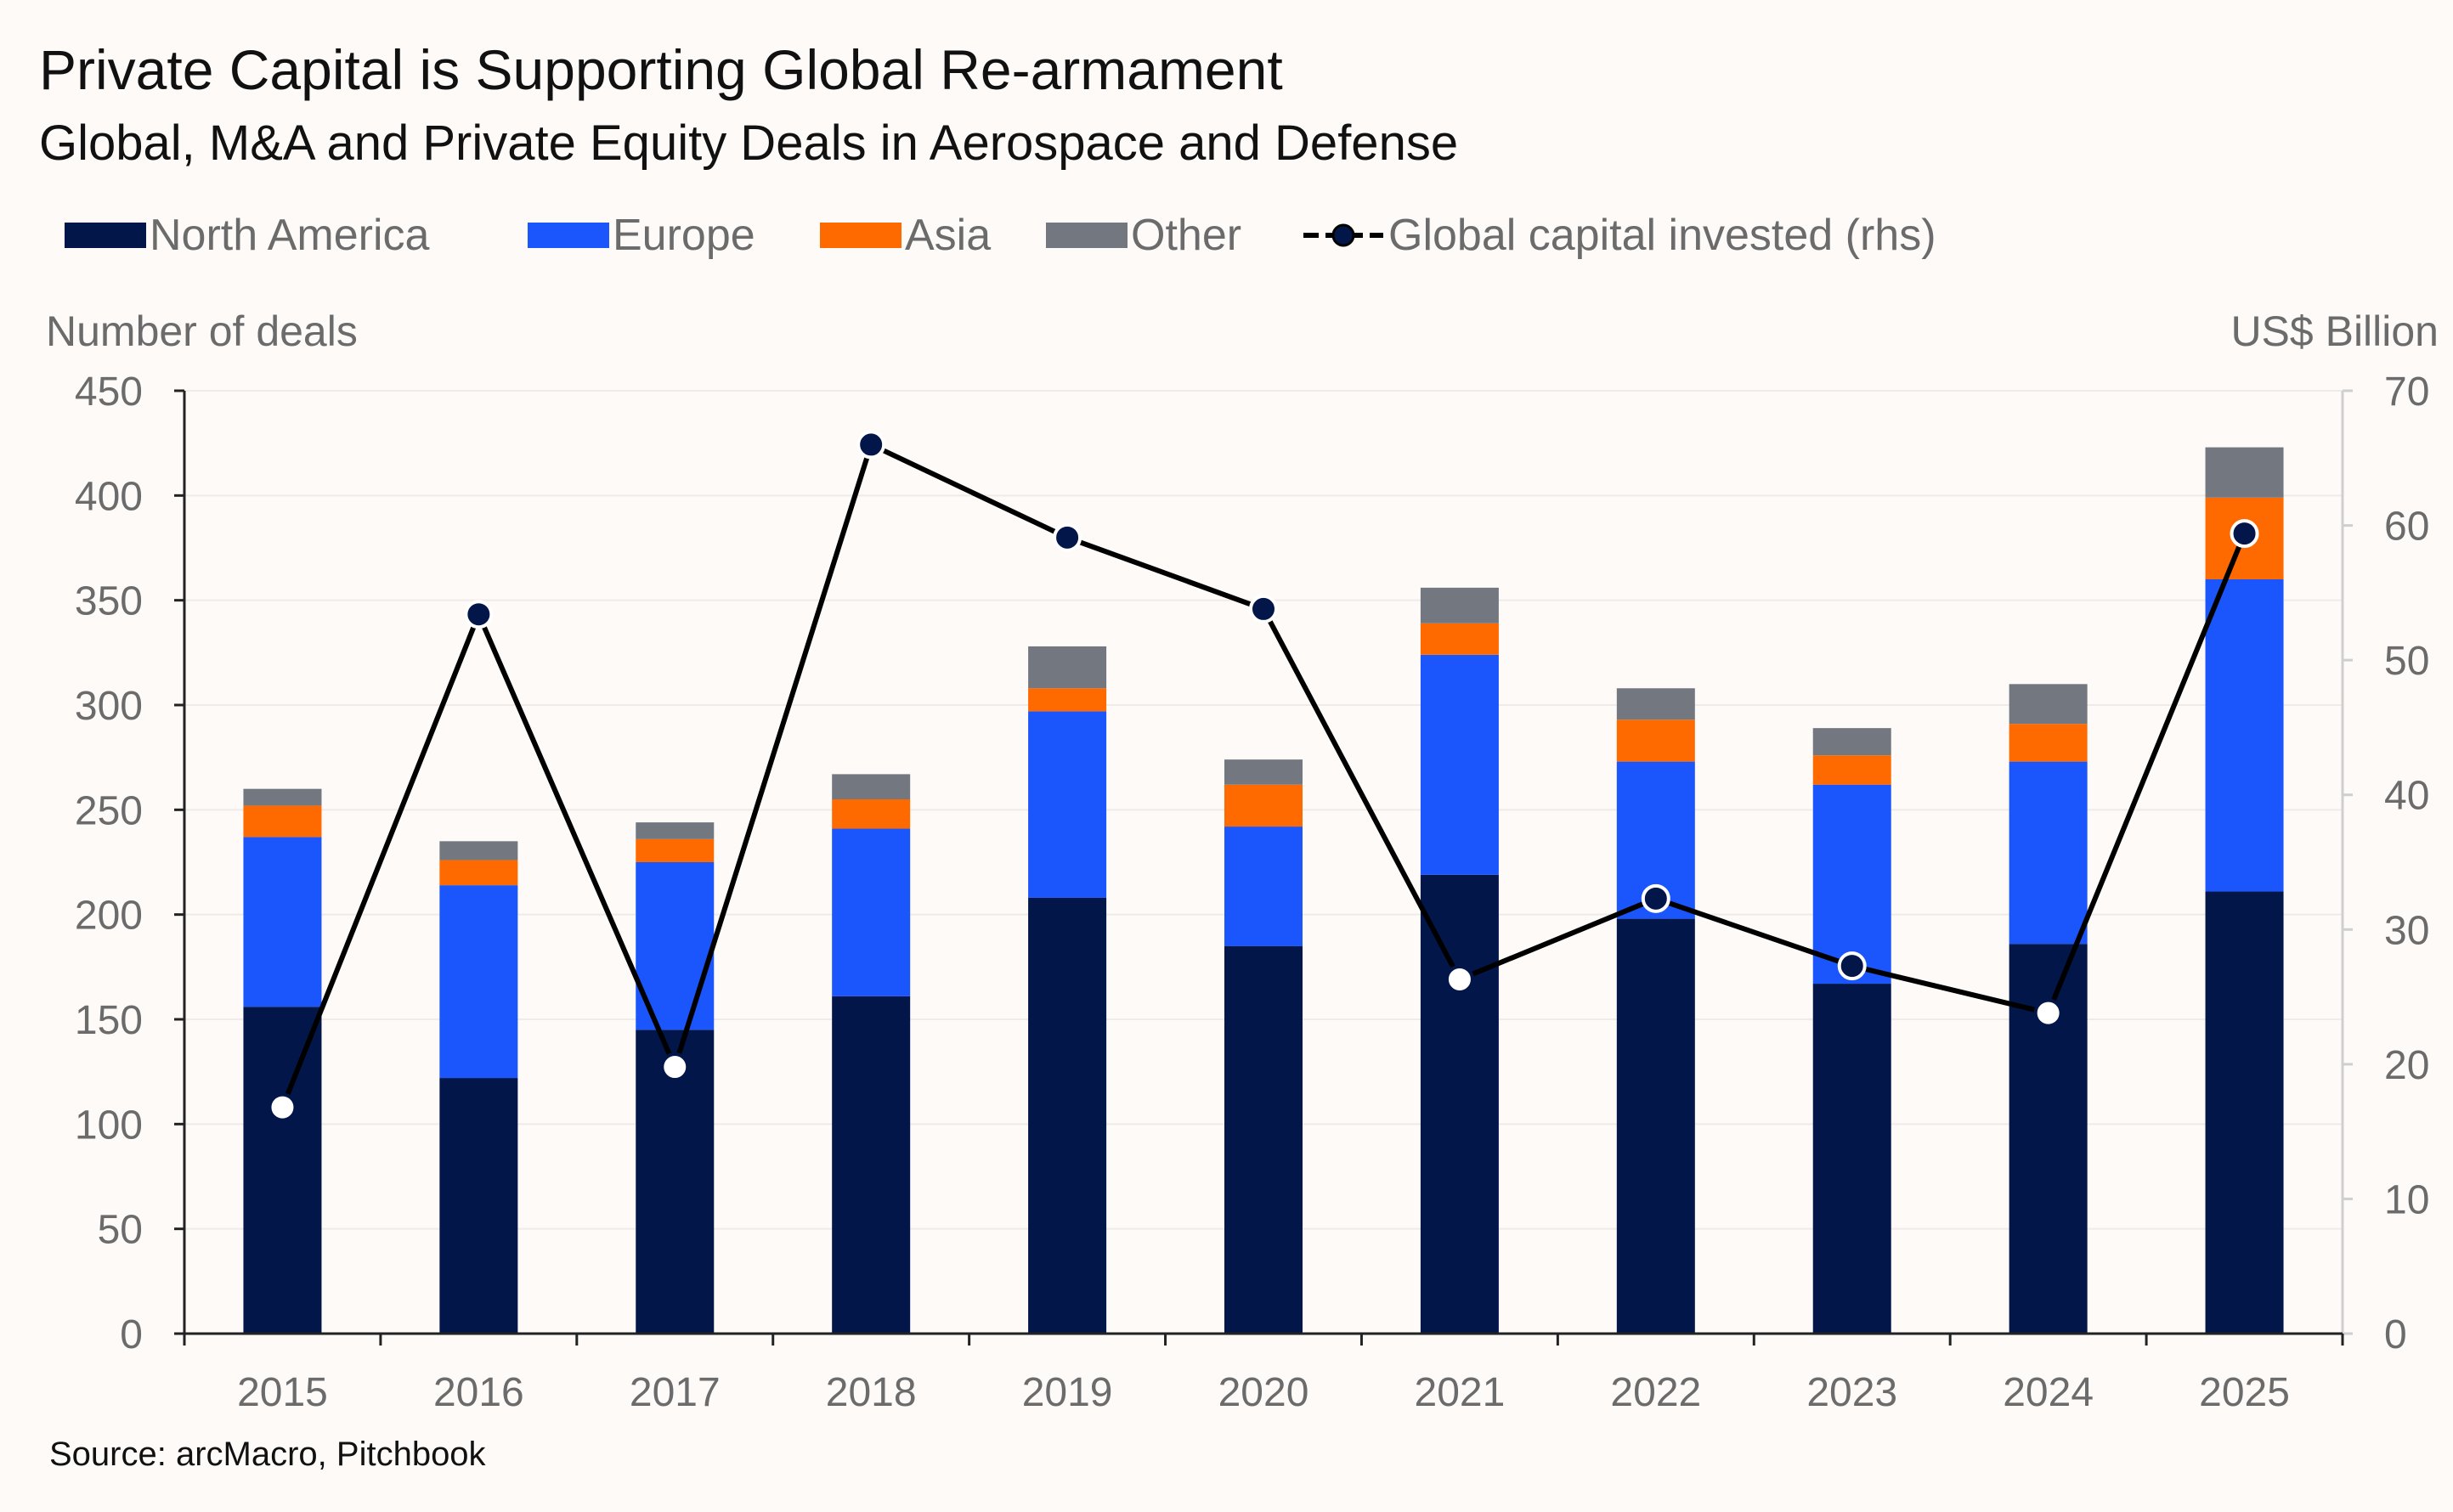 The height and width of the screenshot is (1512, 2453). I want to click on bar-north-america-2023, so click(1852, 1159).